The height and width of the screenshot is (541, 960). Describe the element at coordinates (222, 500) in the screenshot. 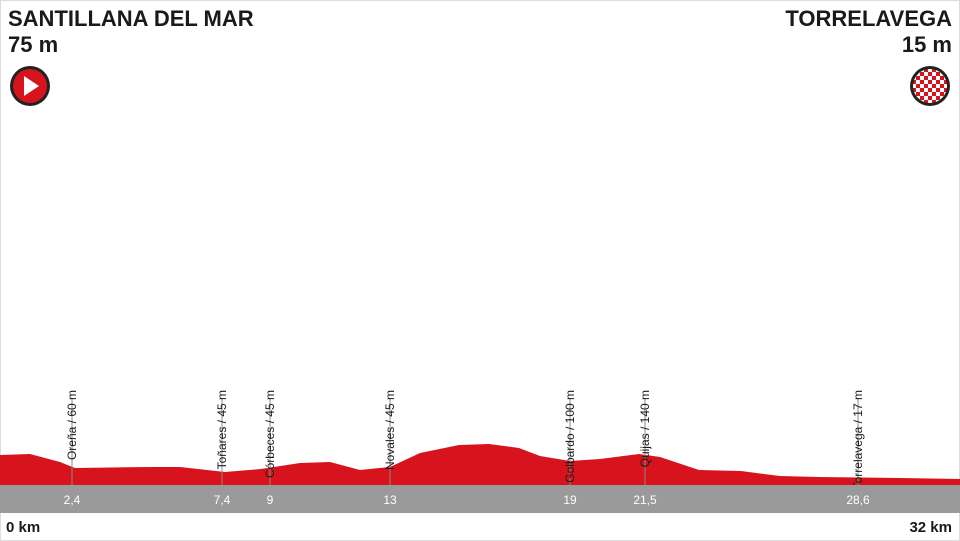

I see `km-label: 7,4` at that location.